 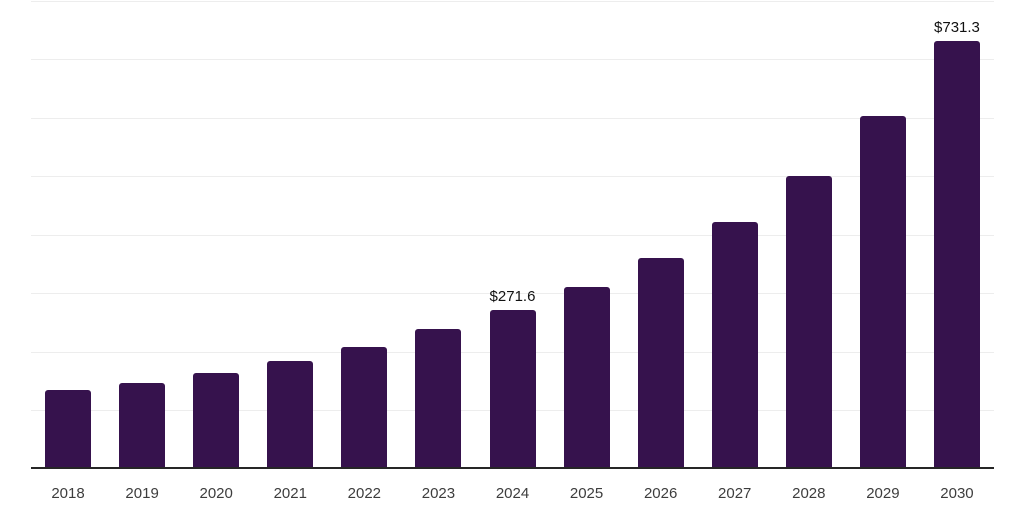 What do you see at coordinates (142, 426) in the screenshot?
I see `bar-2019` at bounding box center [142, 426].